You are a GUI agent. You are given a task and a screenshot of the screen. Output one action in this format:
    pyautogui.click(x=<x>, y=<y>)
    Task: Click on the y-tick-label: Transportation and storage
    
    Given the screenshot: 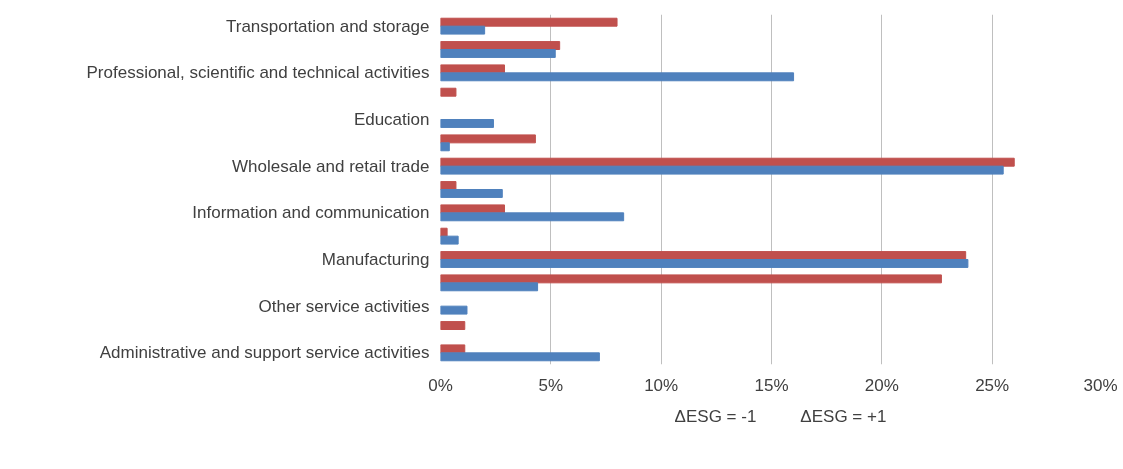 What is the action you would take?
    pyautogui.click(x=328, y=26)
    